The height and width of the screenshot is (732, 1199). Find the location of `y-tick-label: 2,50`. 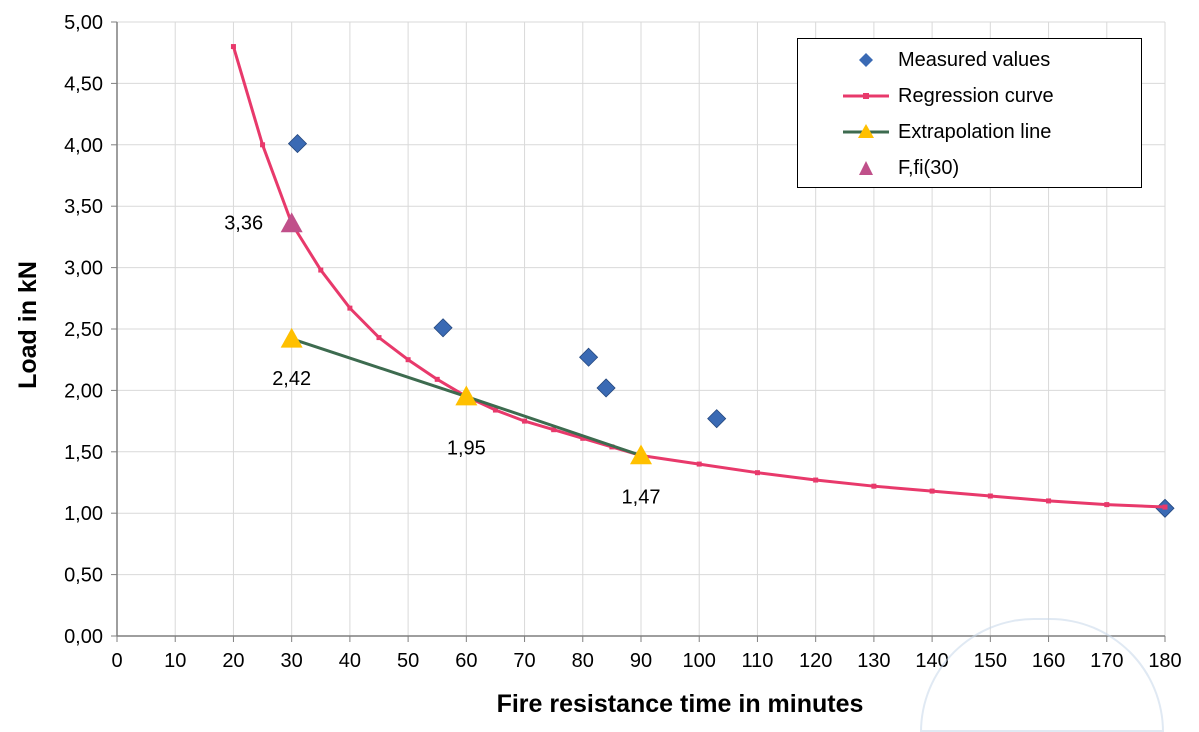

y-tick-label: 2,50 is located at coordinates (83, 330).